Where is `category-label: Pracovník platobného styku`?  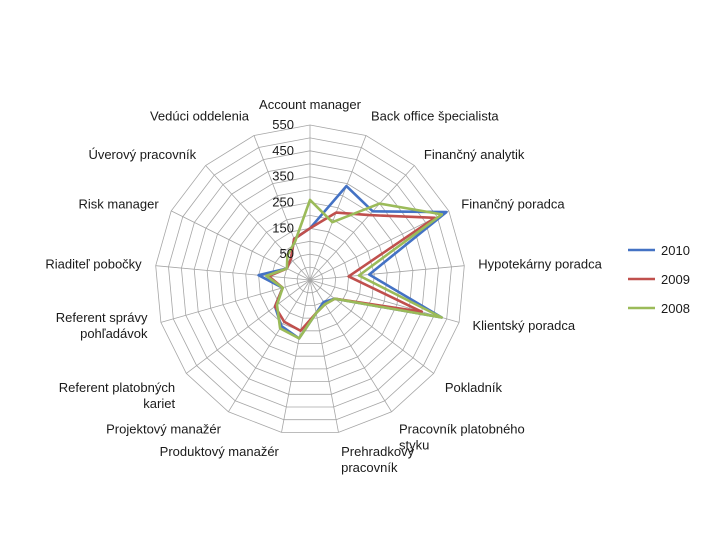
category-label: Pracovník platobného styku is located at coordinates (462, 437).